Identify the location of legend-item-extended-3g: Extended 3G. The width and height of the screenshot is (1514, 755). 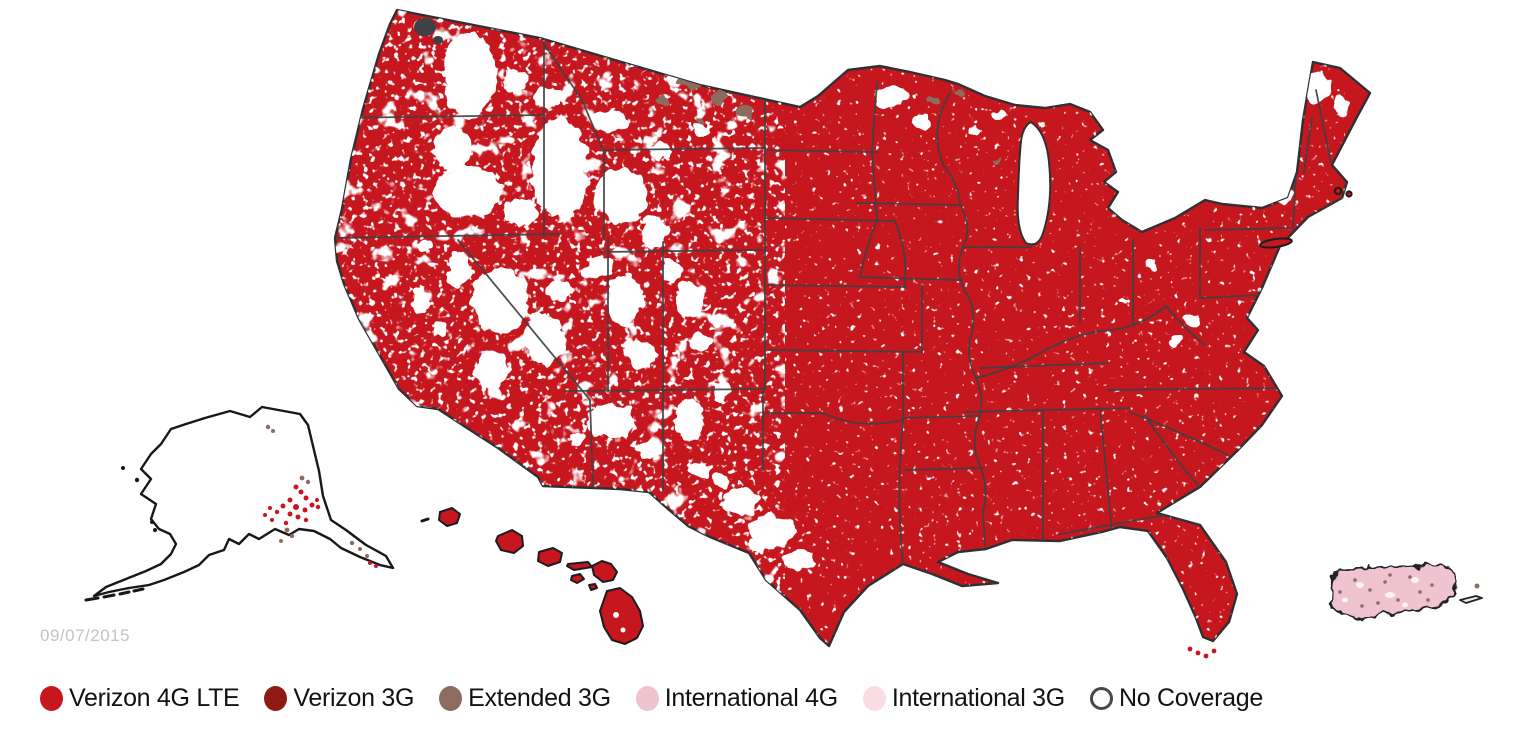
(525, 698).